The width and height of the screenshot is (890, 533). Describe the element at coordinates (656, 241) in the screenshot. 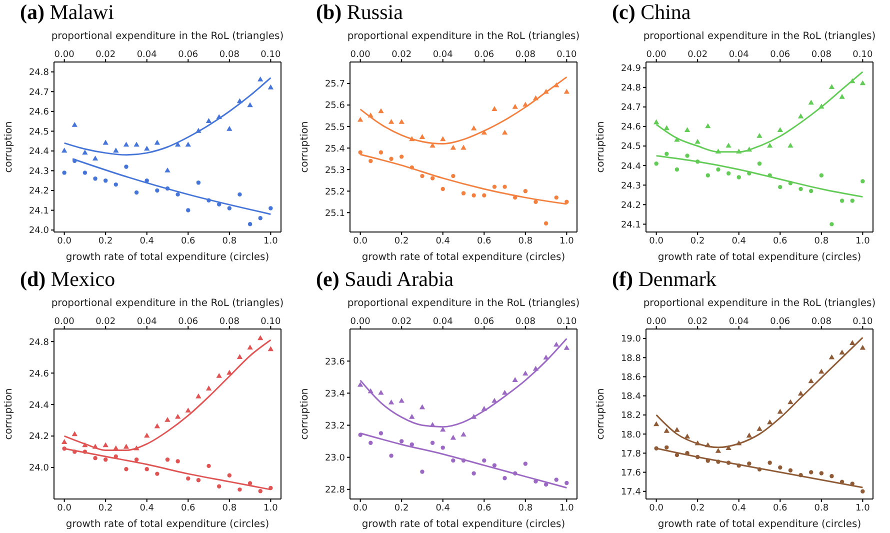

I see `x-tick-label: 0.0` at that location.